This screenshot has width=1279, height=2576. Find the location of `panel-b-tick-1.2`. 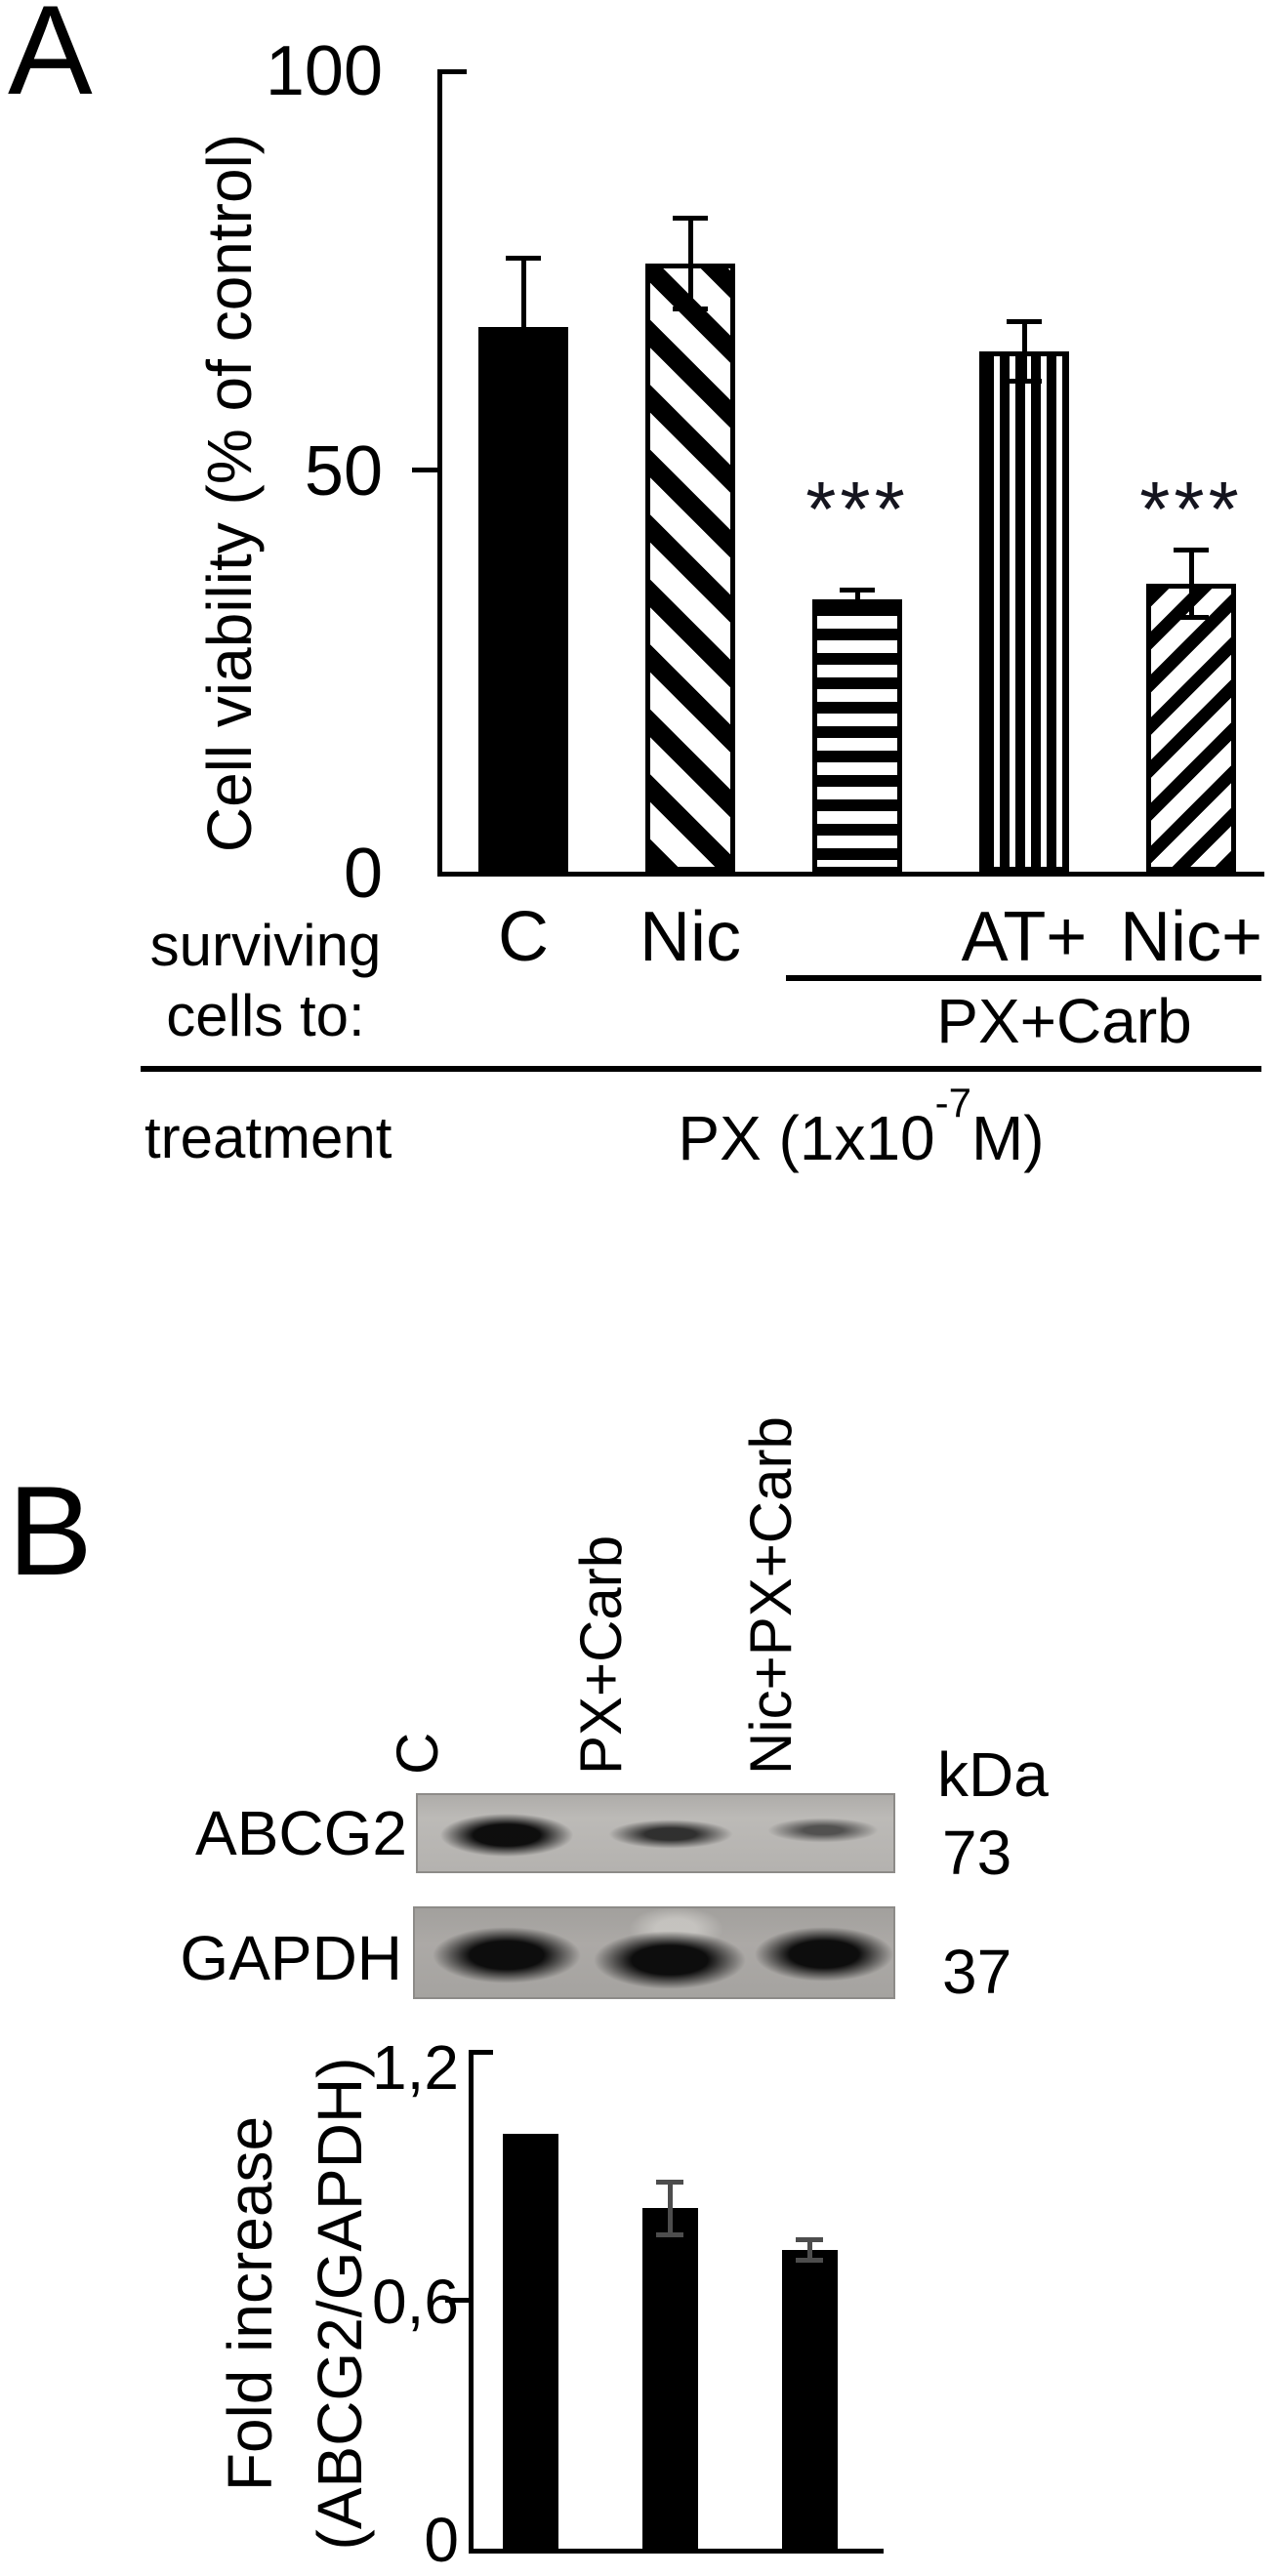

panel-b-tick-1.2 is located at coordinates (483, 2052).